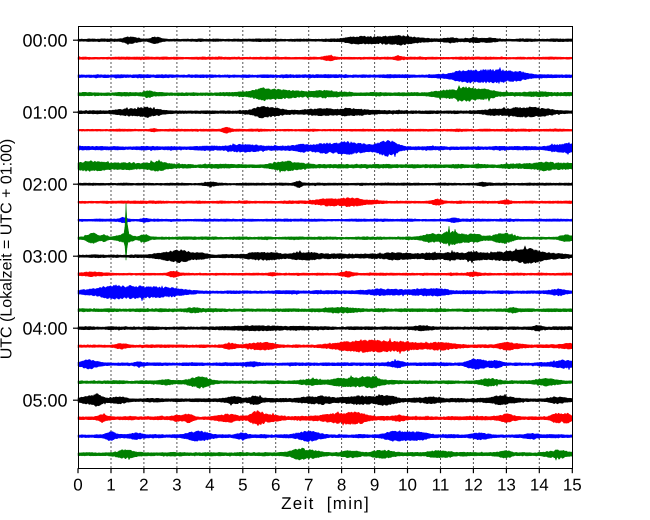  What do you see at coordinates (325, 503) in the screenshot?
I see `svg-text: Zeit [min]` at bounding box center [325, 503].